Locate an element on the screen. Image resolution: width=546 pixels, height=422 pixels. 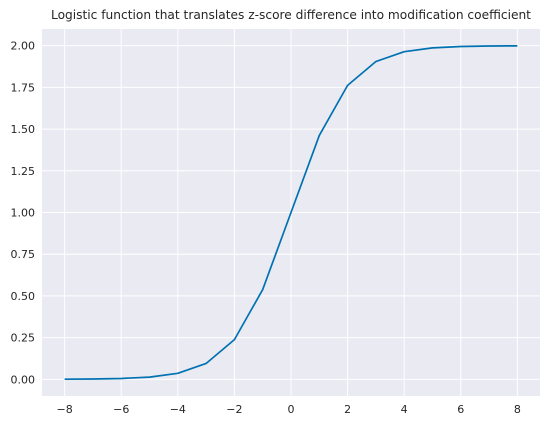
x-tick-label: 4 is located at coordinates (404, 409).